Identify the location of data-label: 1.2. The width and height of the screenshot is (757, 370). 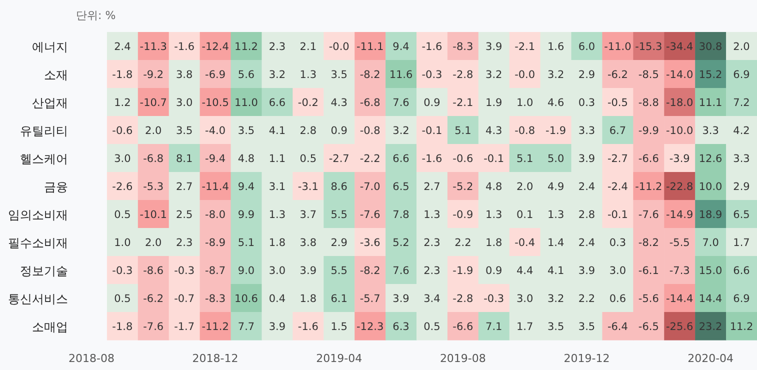
(122, 103).